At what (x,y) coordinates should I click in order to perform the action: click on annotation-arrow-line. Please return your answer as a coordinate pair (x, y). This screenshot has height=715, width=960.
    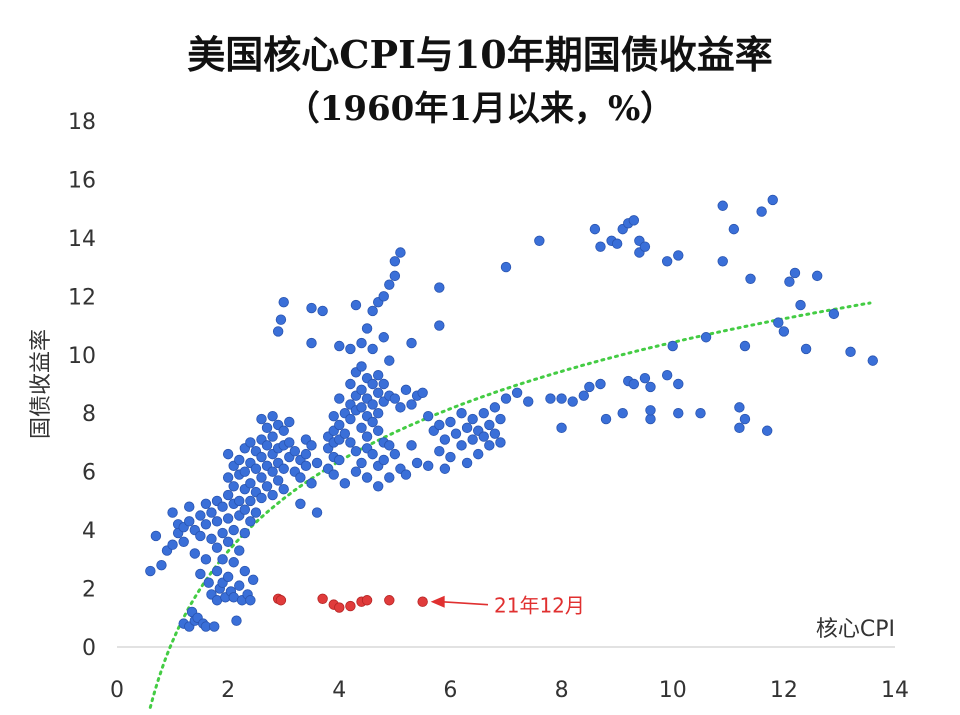
    Looking at the image, I should click on (464, 603).